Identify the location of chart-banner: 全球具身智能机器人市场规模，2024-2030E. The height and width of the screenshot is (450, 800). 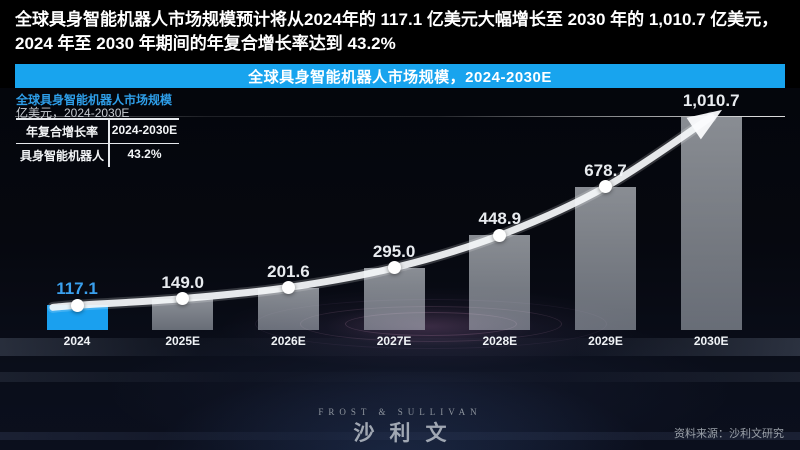
(400, 76).